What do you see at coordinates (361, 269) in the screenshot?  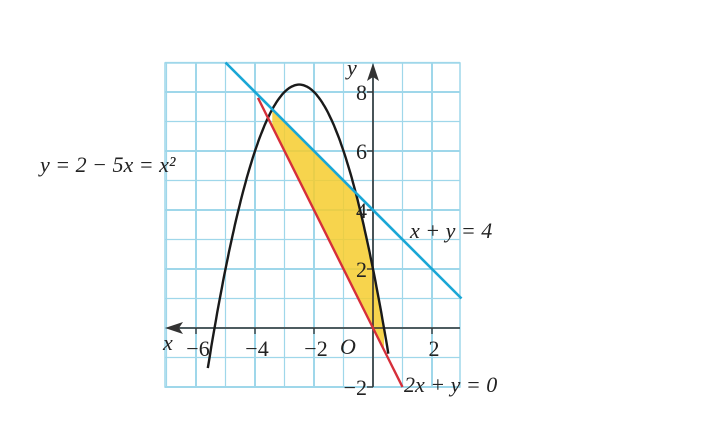 I see `y-tick-label: 2` at bounding box center [361, 269].